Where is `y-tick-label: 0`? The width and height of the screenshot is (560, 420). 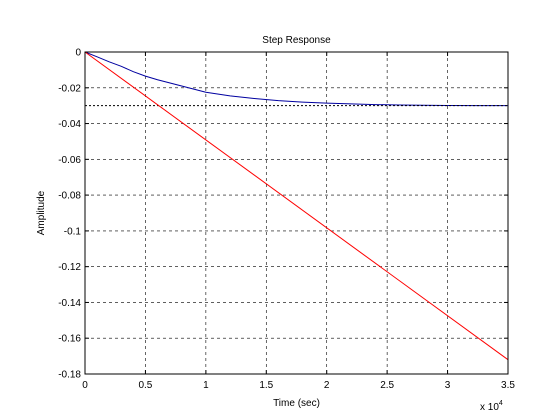 y-tick-label: 0 is located at coordinates (78, 53).